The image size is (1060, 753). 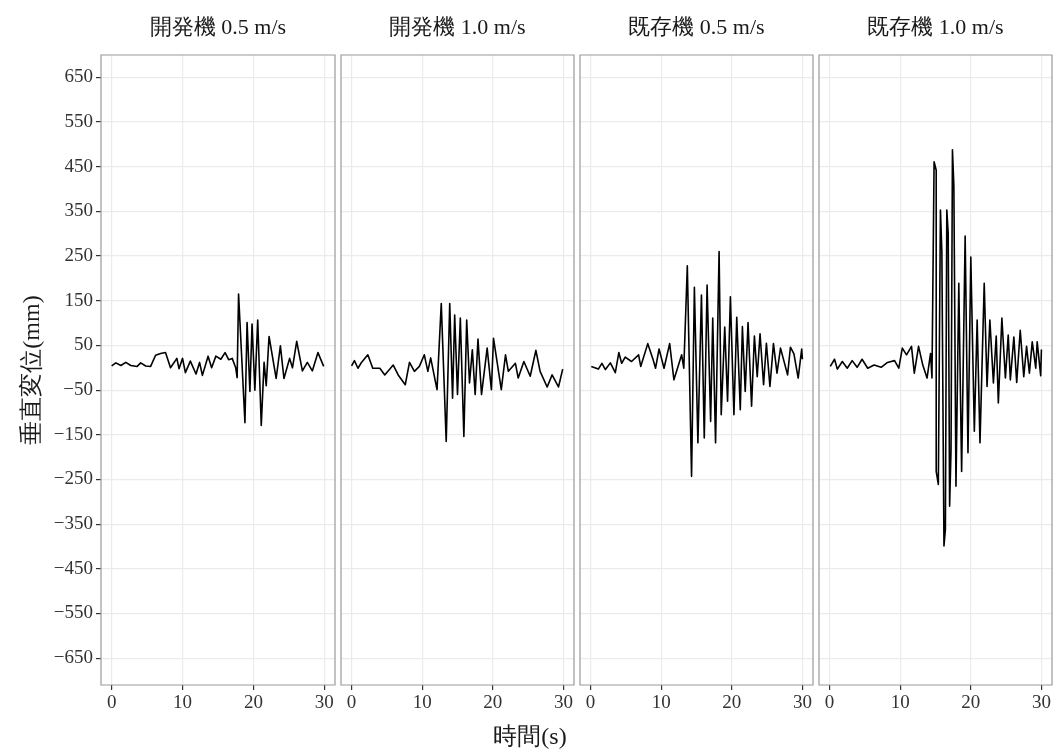 I want to click on y-tick-label: 650, so click(x=78, y=76).